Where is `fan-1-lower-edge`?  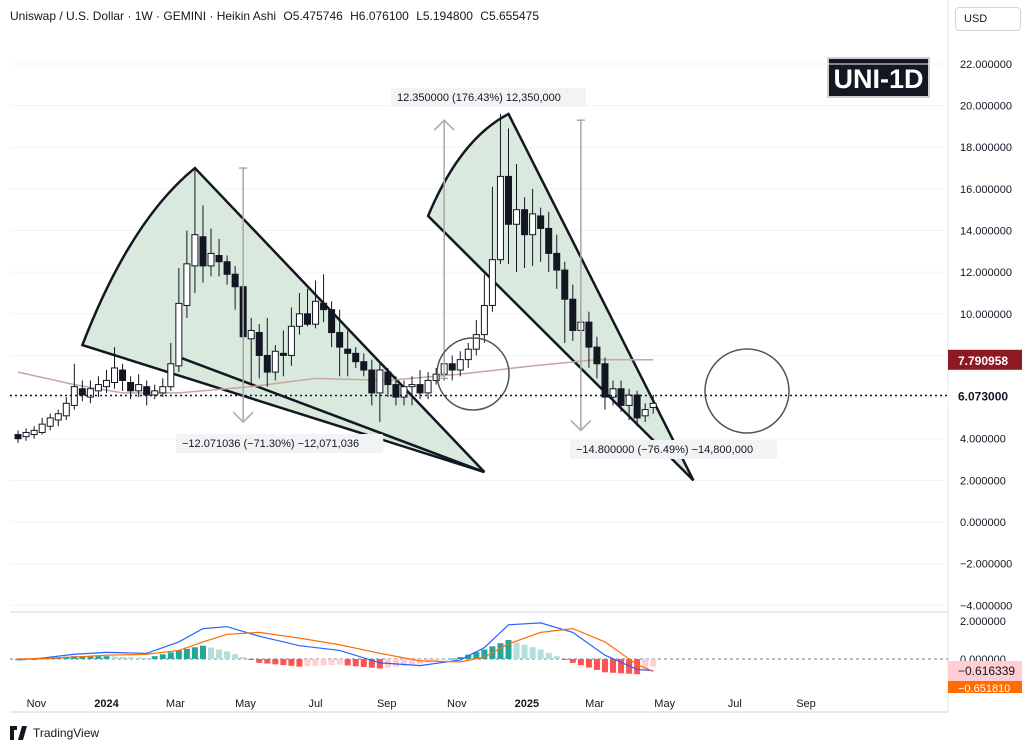 fan-1-lower-edge is located at coordinates (331, 414).